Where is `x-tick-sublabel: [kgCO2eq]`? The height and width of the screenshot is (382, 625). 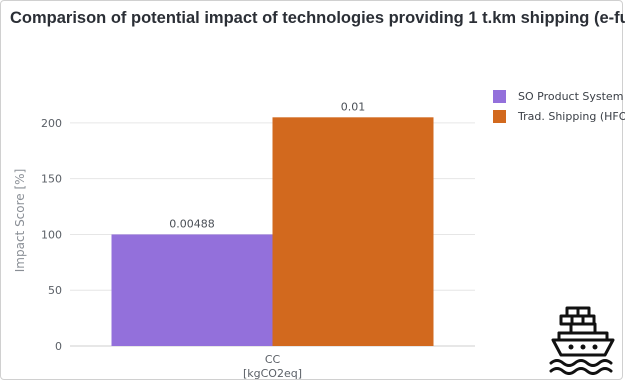
x-tick-sublabel: [kgCO2eq] is located at coordinates (272, 373).